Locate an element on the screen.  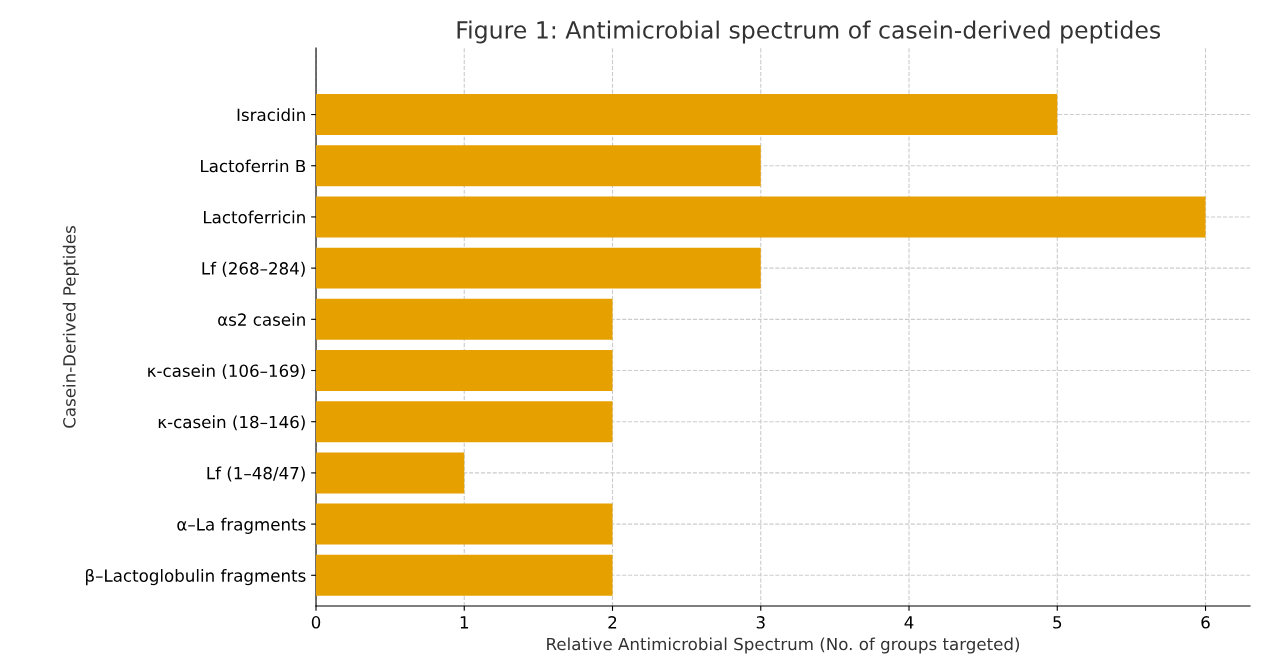
x-tick-label: 5 is located at coordinates (1057, 622).